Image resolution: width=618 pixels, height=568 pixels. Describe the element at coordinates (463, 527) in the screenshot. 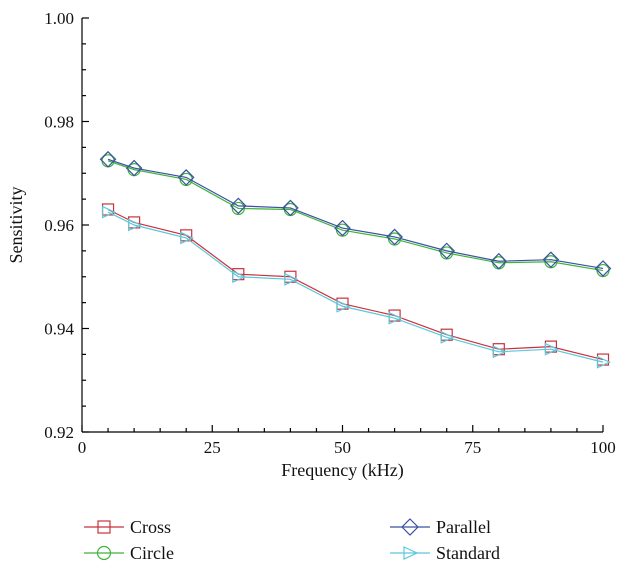

I see `legend-label: Parallel` at that location.